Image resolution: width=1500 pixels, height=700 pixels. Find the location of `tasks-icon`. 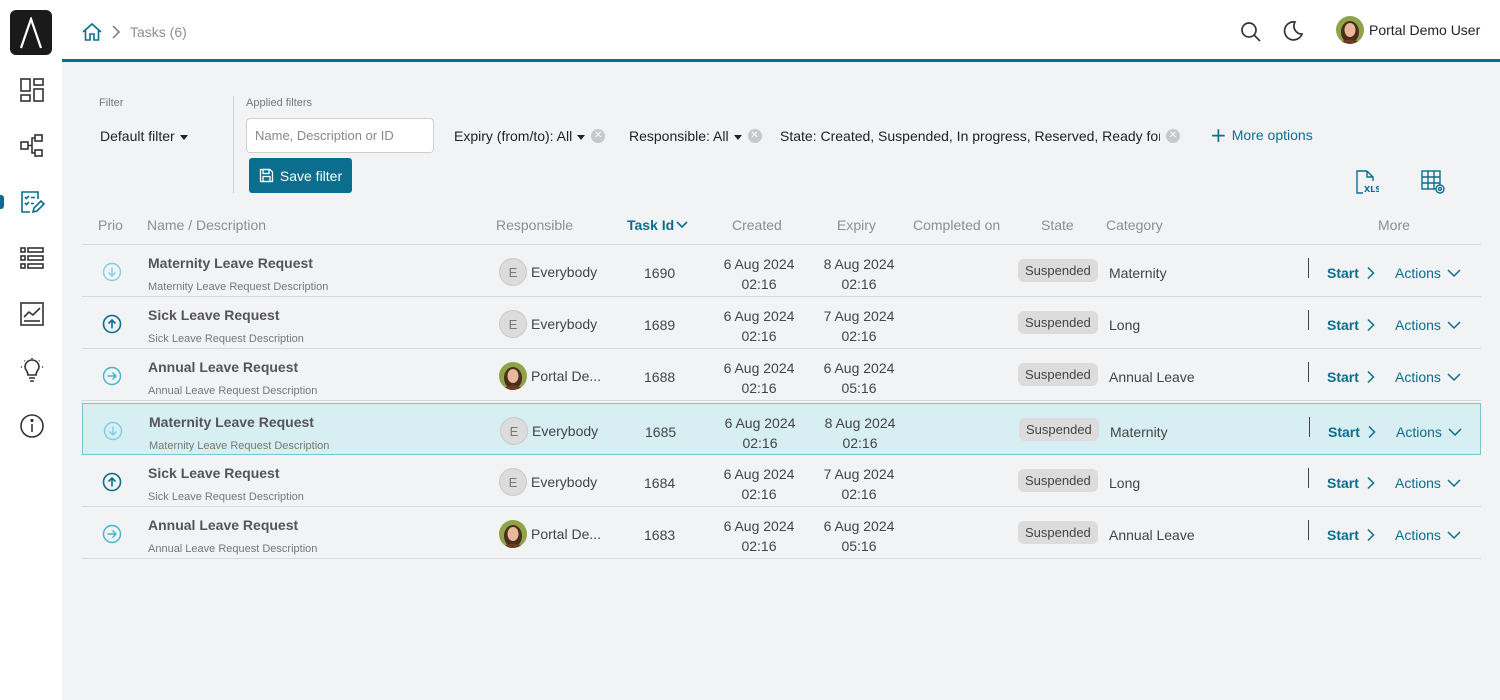

tasks-icon is located at coordinates (32, 202).